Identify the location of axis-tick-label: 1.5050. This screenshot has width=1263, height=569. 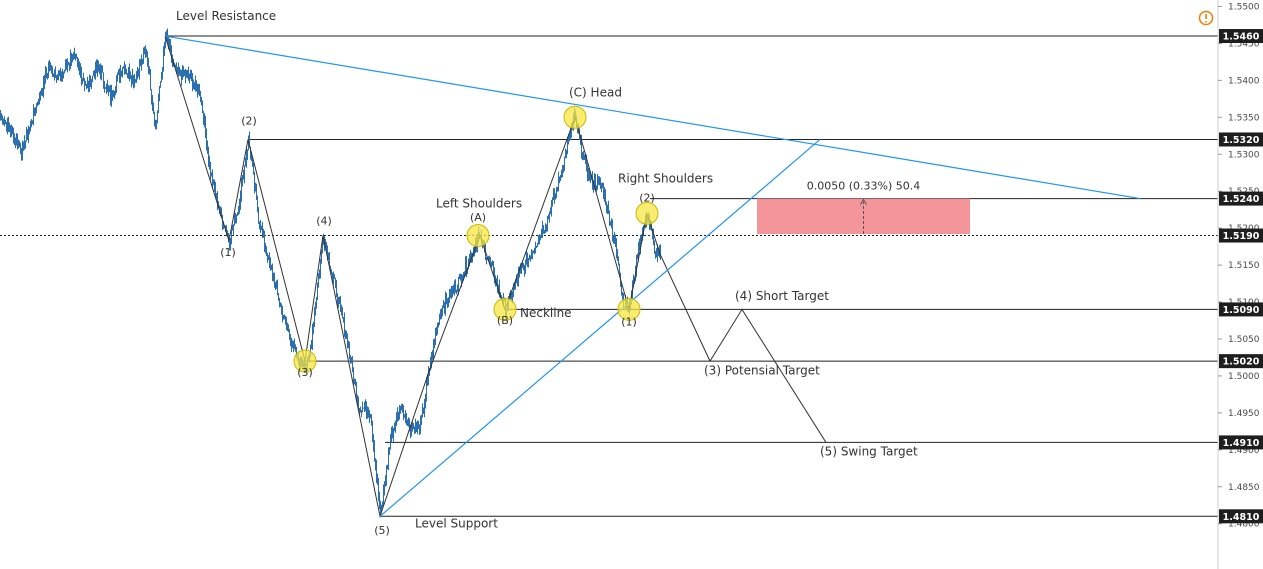
(1244, 340).